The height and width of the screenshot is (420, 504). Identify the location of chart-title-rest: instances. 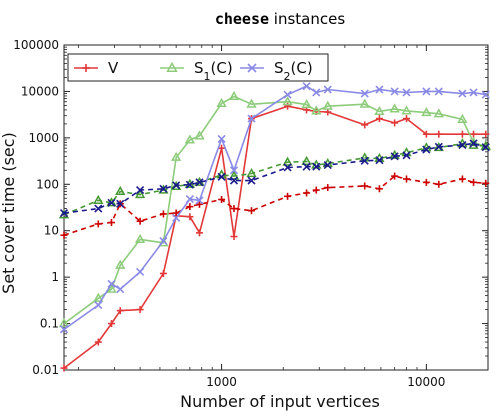
(307, 19).